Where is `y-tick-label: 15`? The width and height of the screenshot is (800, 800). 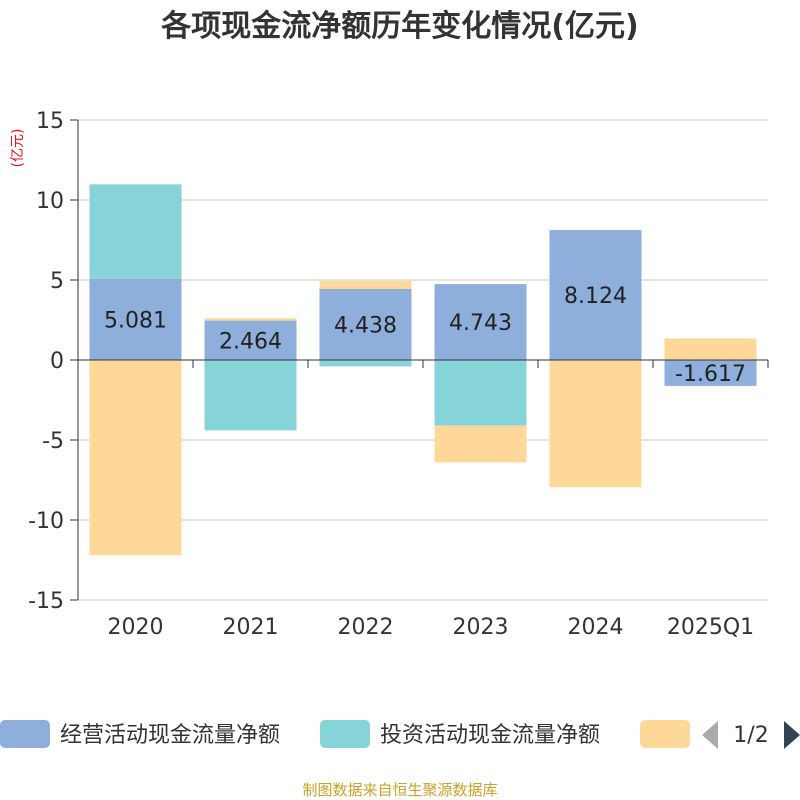 y-tick-label: 15 is located at coordinates (50, 121).